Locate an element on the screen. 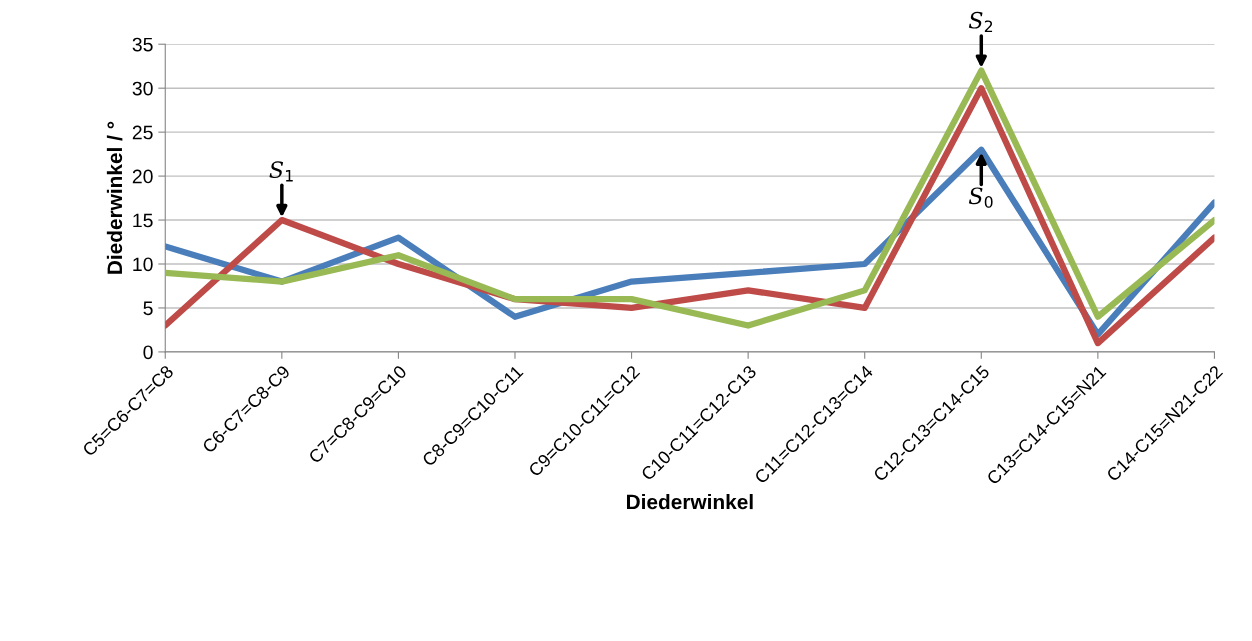 This screenshot has height=641, width=1252. y-tick-label: 10 is located at coordinates (143, 264).